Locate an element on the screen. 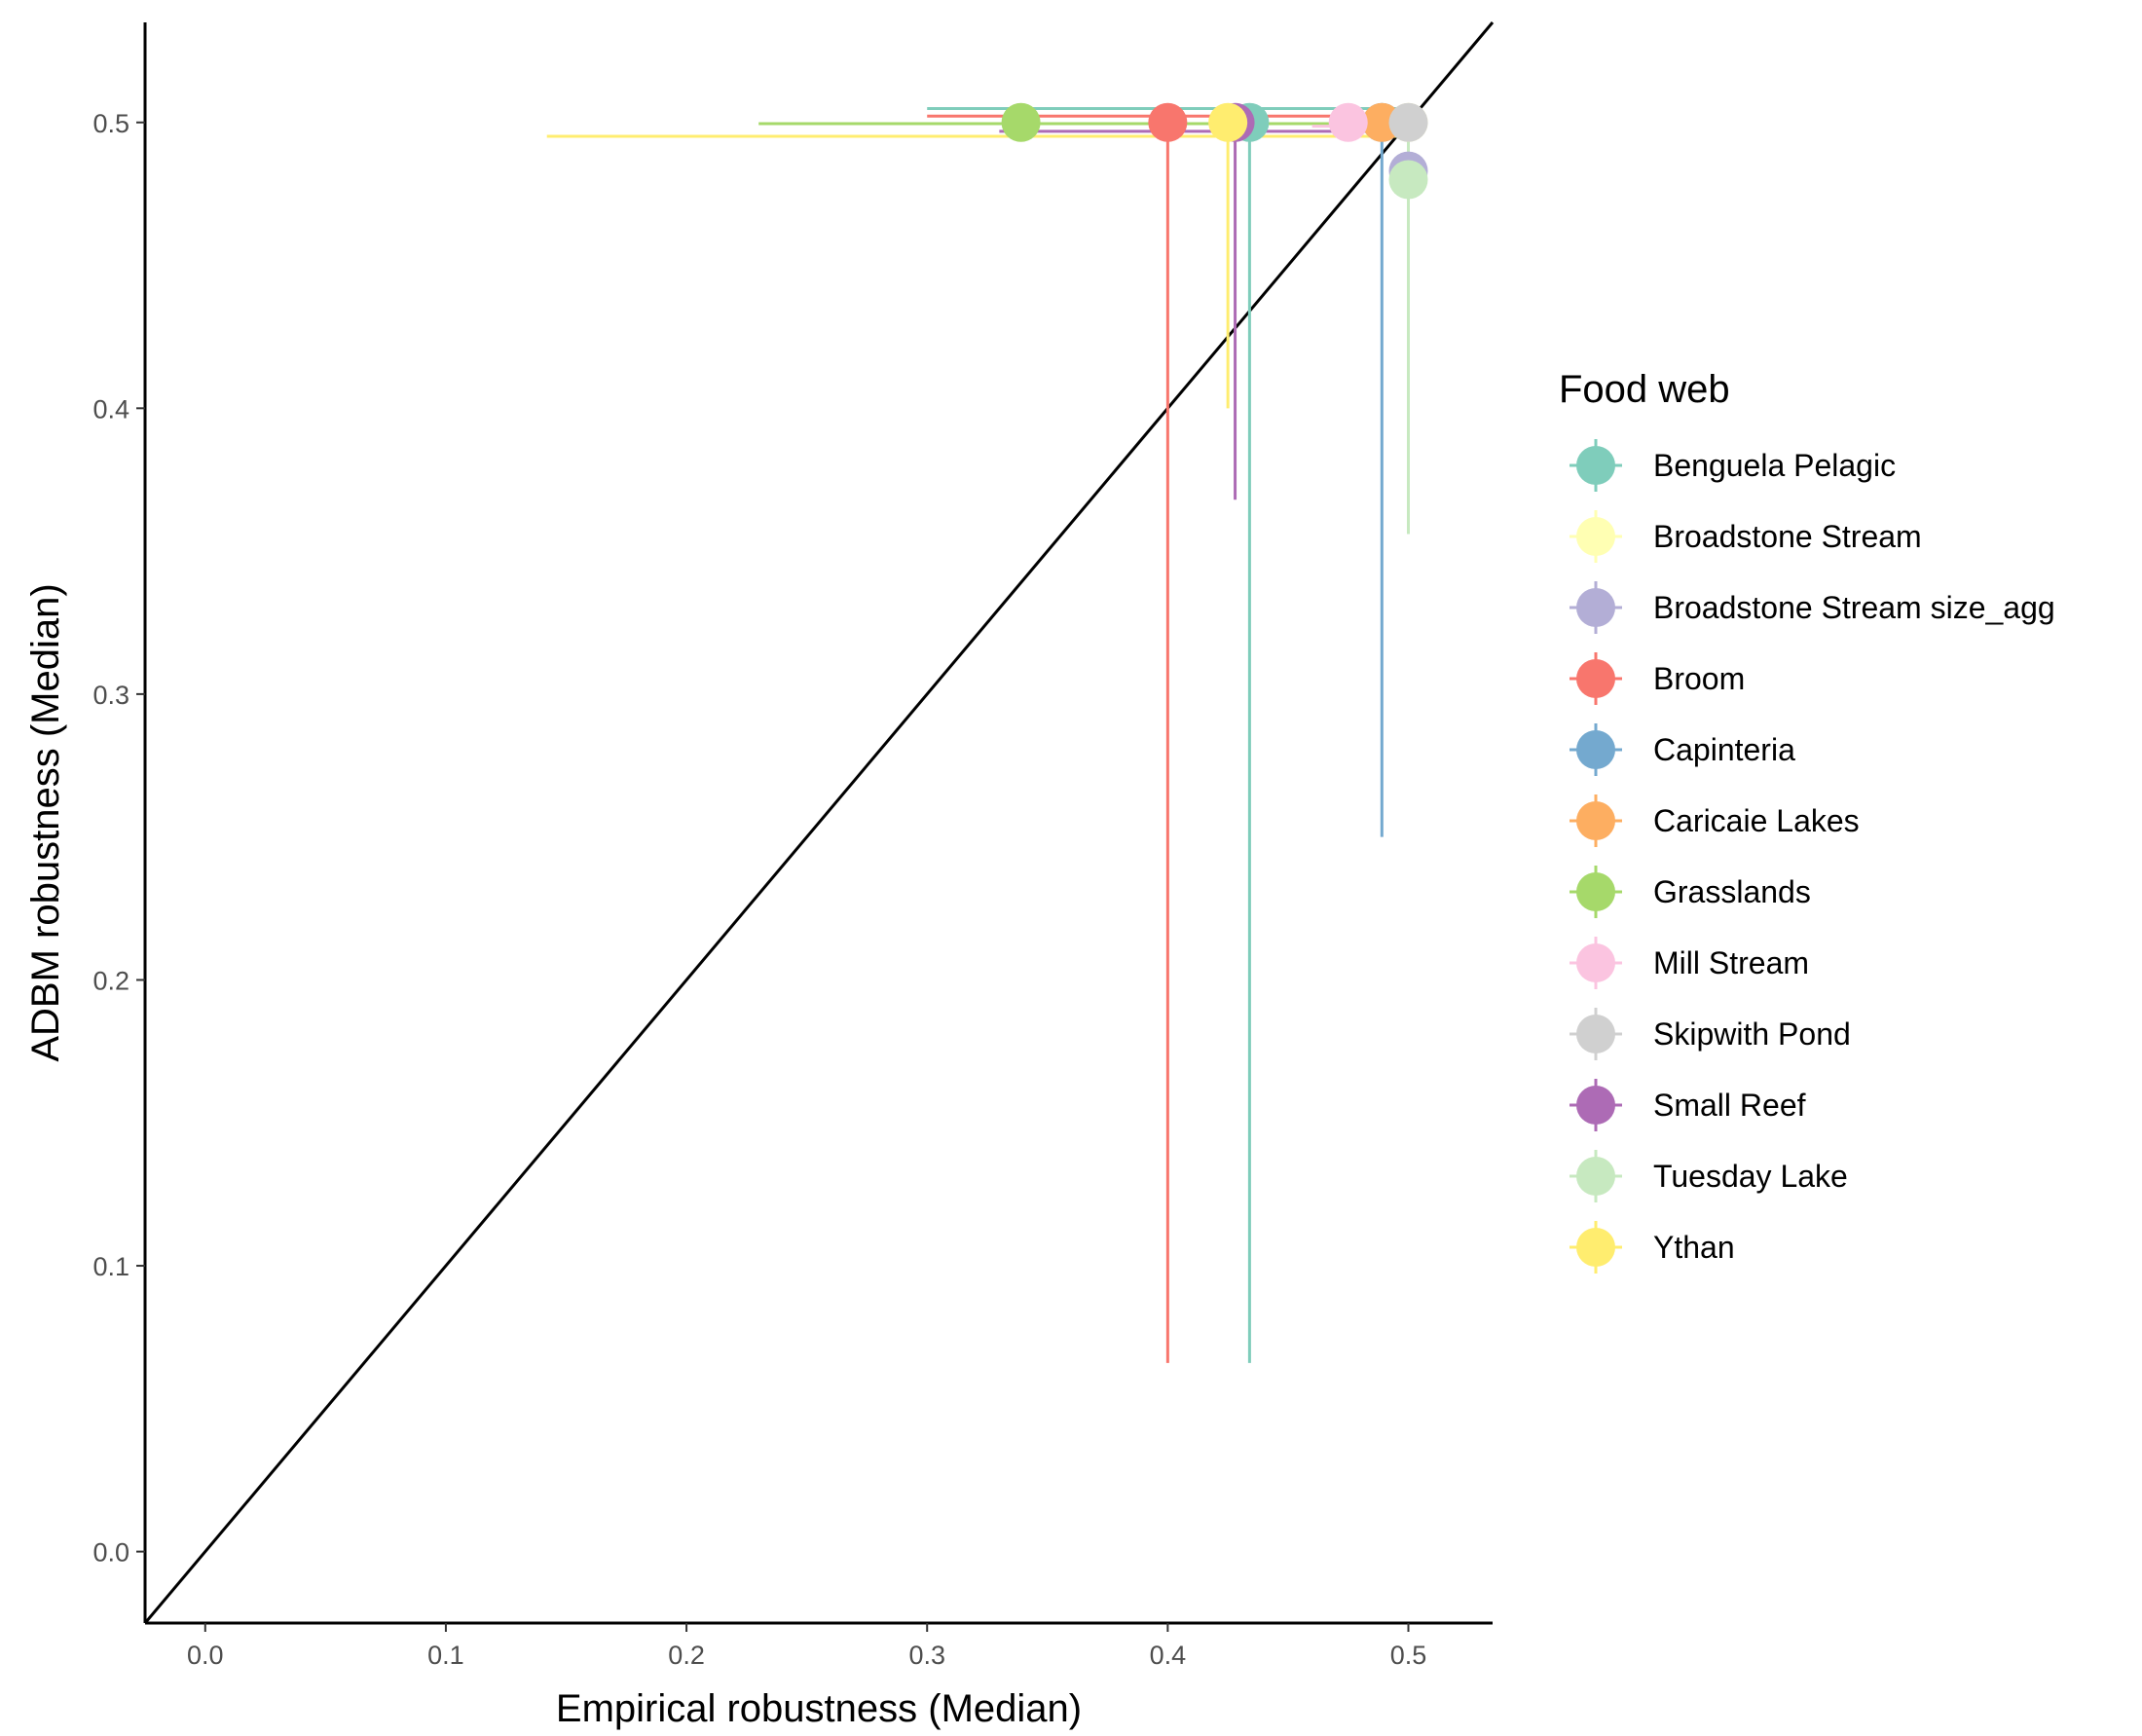 This screenshot has width=2142, height=1736. x-tick-label: 0.4 is located at coordinates (1168, 1655).